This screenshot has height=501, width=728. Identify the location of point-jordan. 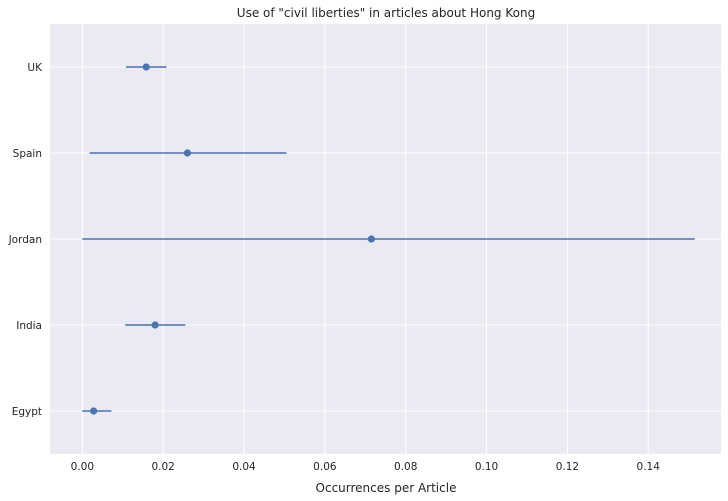
(371, 239).